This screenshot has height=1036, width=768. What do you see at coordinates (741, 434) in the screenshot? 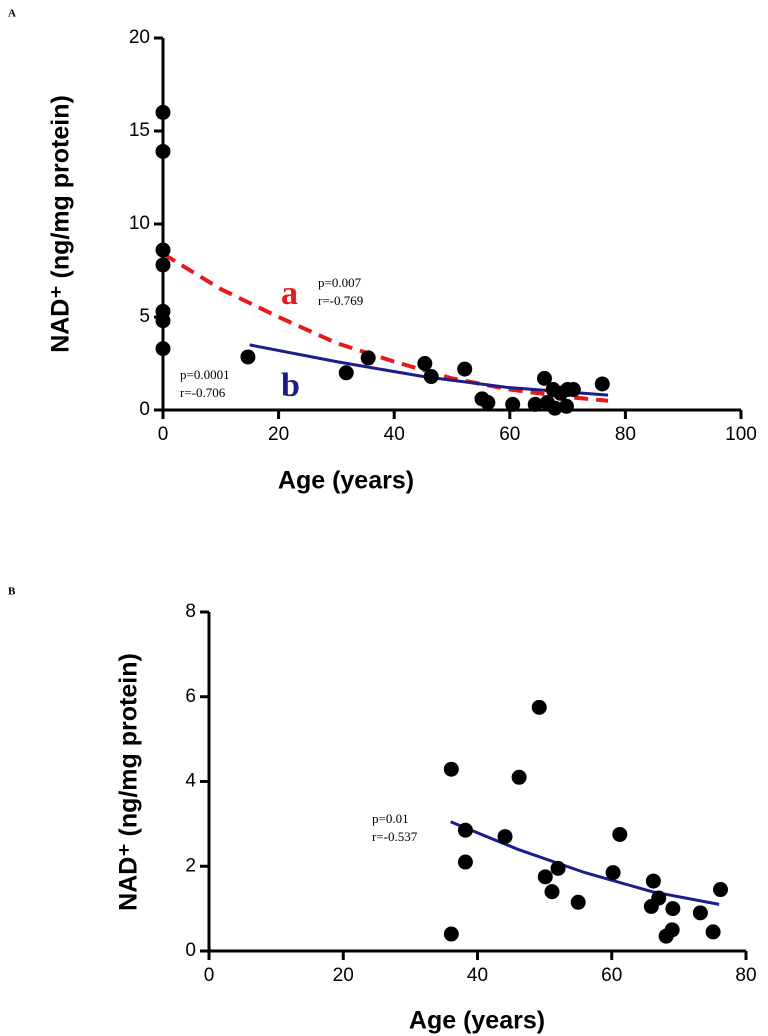
I see `x-tick-label: 100` at bounding box center [741, 434].